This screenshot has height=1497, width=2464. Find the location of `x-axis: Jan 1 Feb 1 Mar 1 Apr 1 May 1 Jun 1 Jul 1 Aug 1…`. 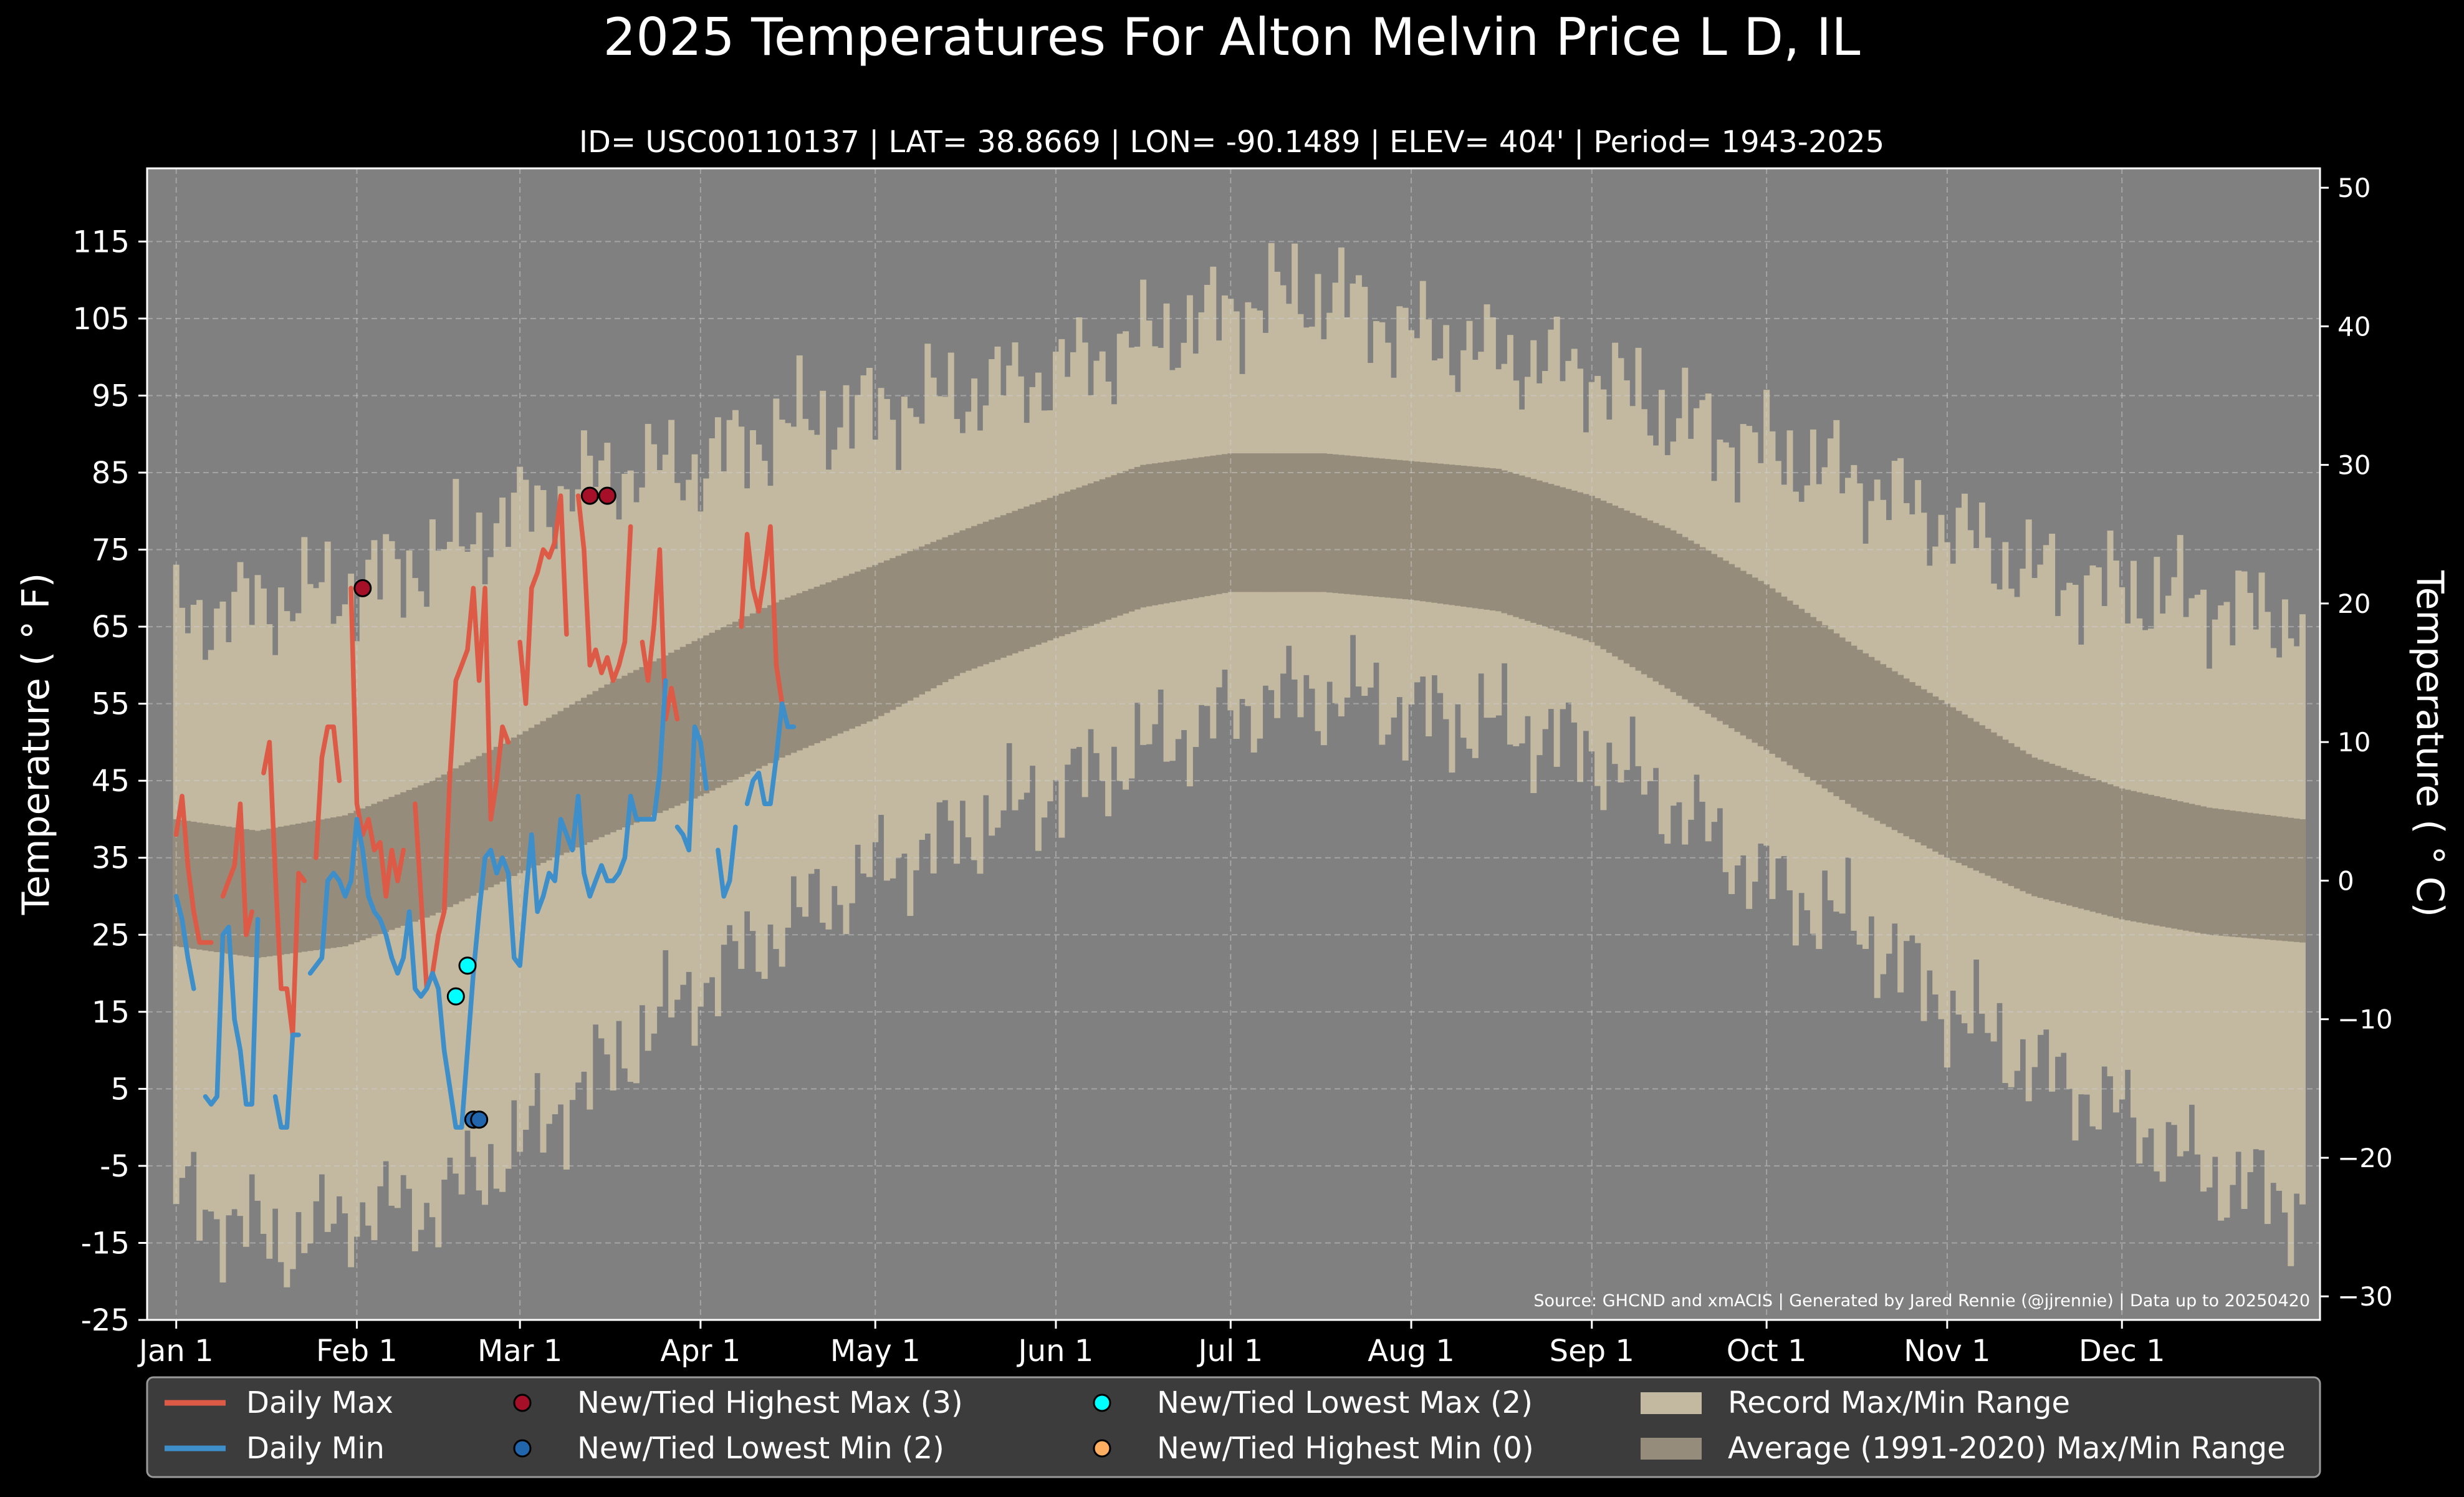

x-axis: Jan 1 Feb 1 Mar 1 Apr 1 May 1 Jun 1 Jul 1 Aug 1… is located at coordinates (1151, 1344).